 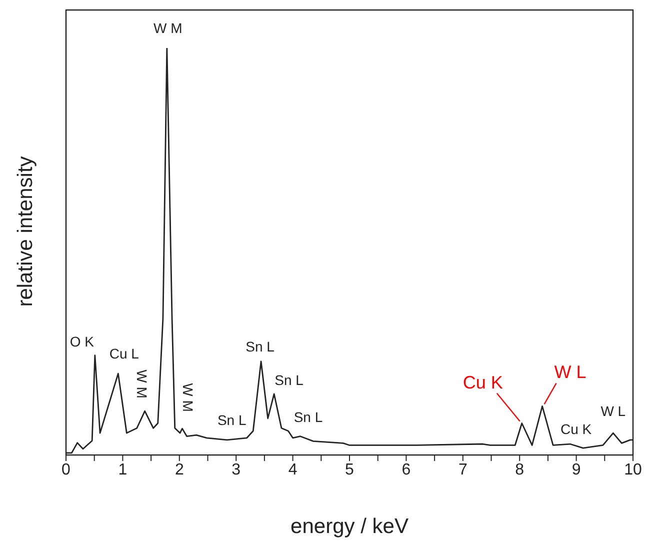 I want to click on x-tick-label: 2, so click(x=179, y=469).